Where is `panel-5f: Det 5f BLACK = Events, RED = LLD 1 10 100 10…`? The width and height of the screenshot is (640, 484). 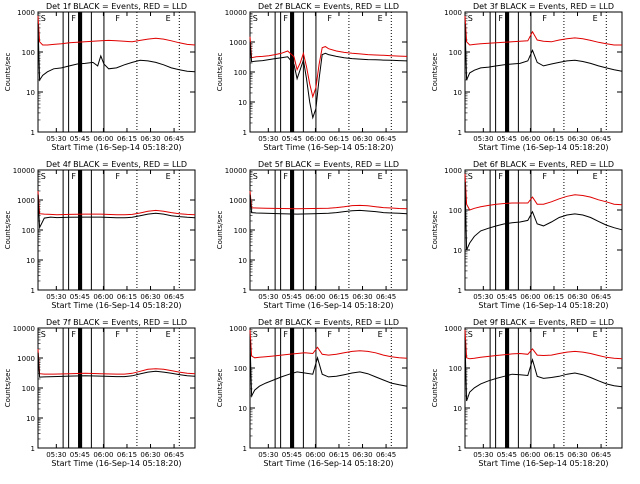
panel-5f: Det 5f BLACK = Events, RED = LLD 1 10 100 10… is located at coordinates (312, 235).